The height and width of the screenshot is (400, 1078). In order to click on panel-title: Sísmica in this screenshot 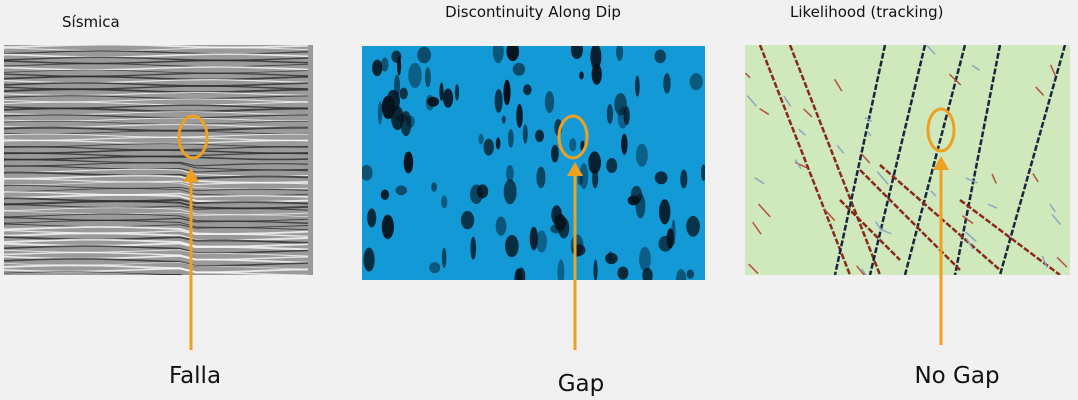, I will do `click(91, 22)`.